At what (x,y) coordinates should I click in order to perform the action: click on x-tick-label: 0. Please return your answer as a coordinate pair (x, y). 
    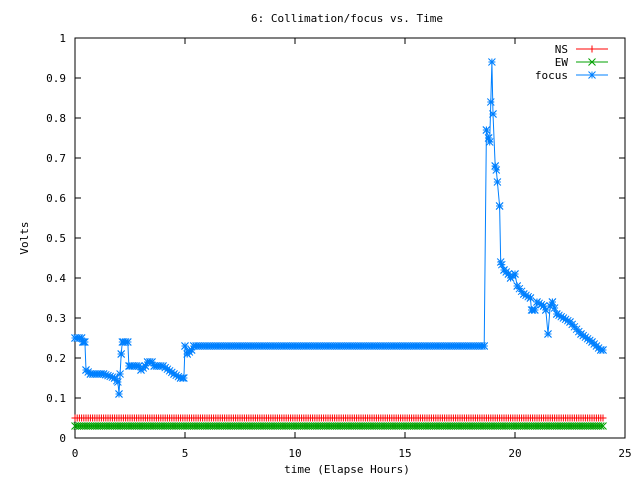
    Looking at the image, I should click on (75, 453).